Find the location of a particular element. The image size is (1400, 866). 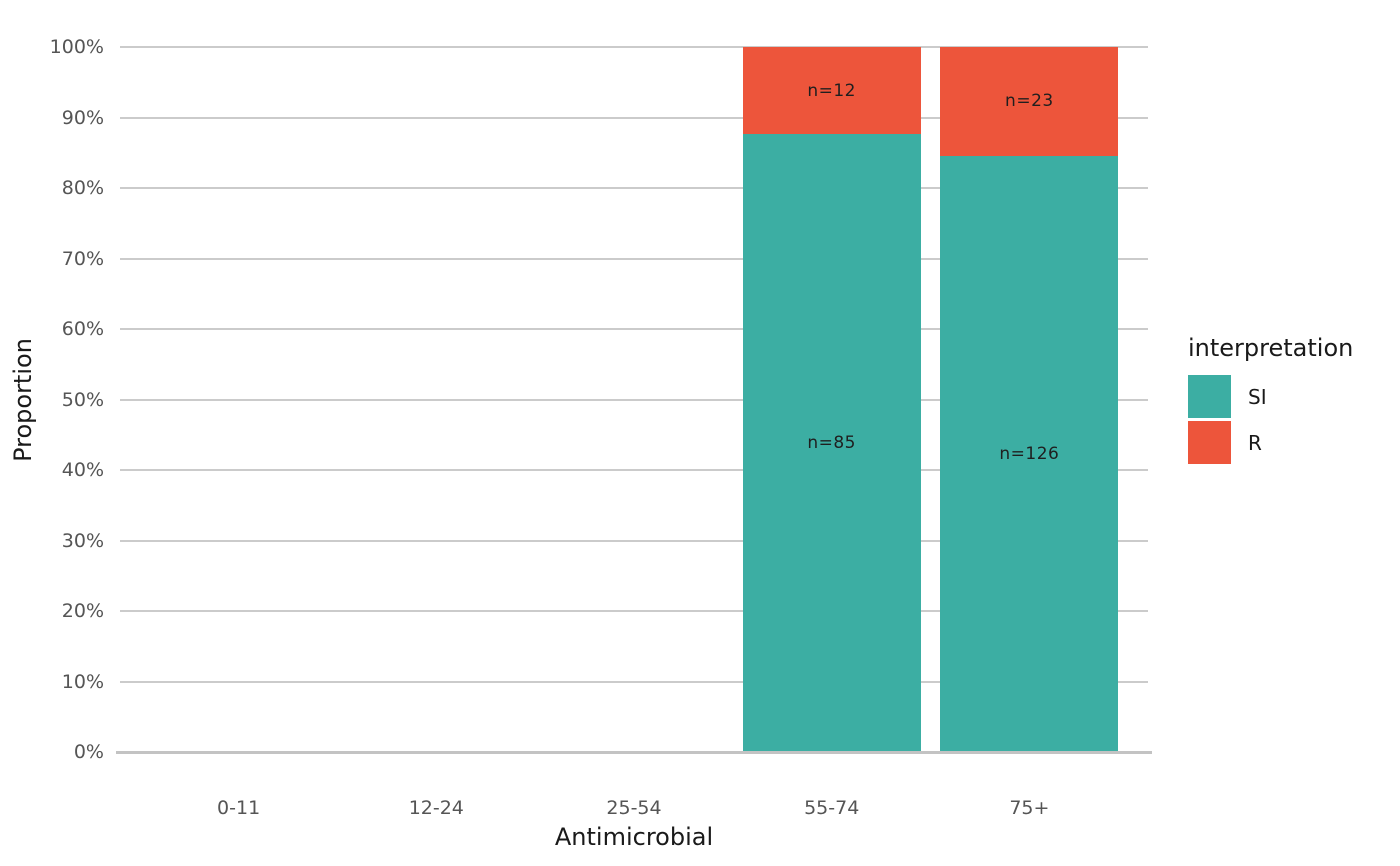

gridline-100% is located at coordinates (634, 47).